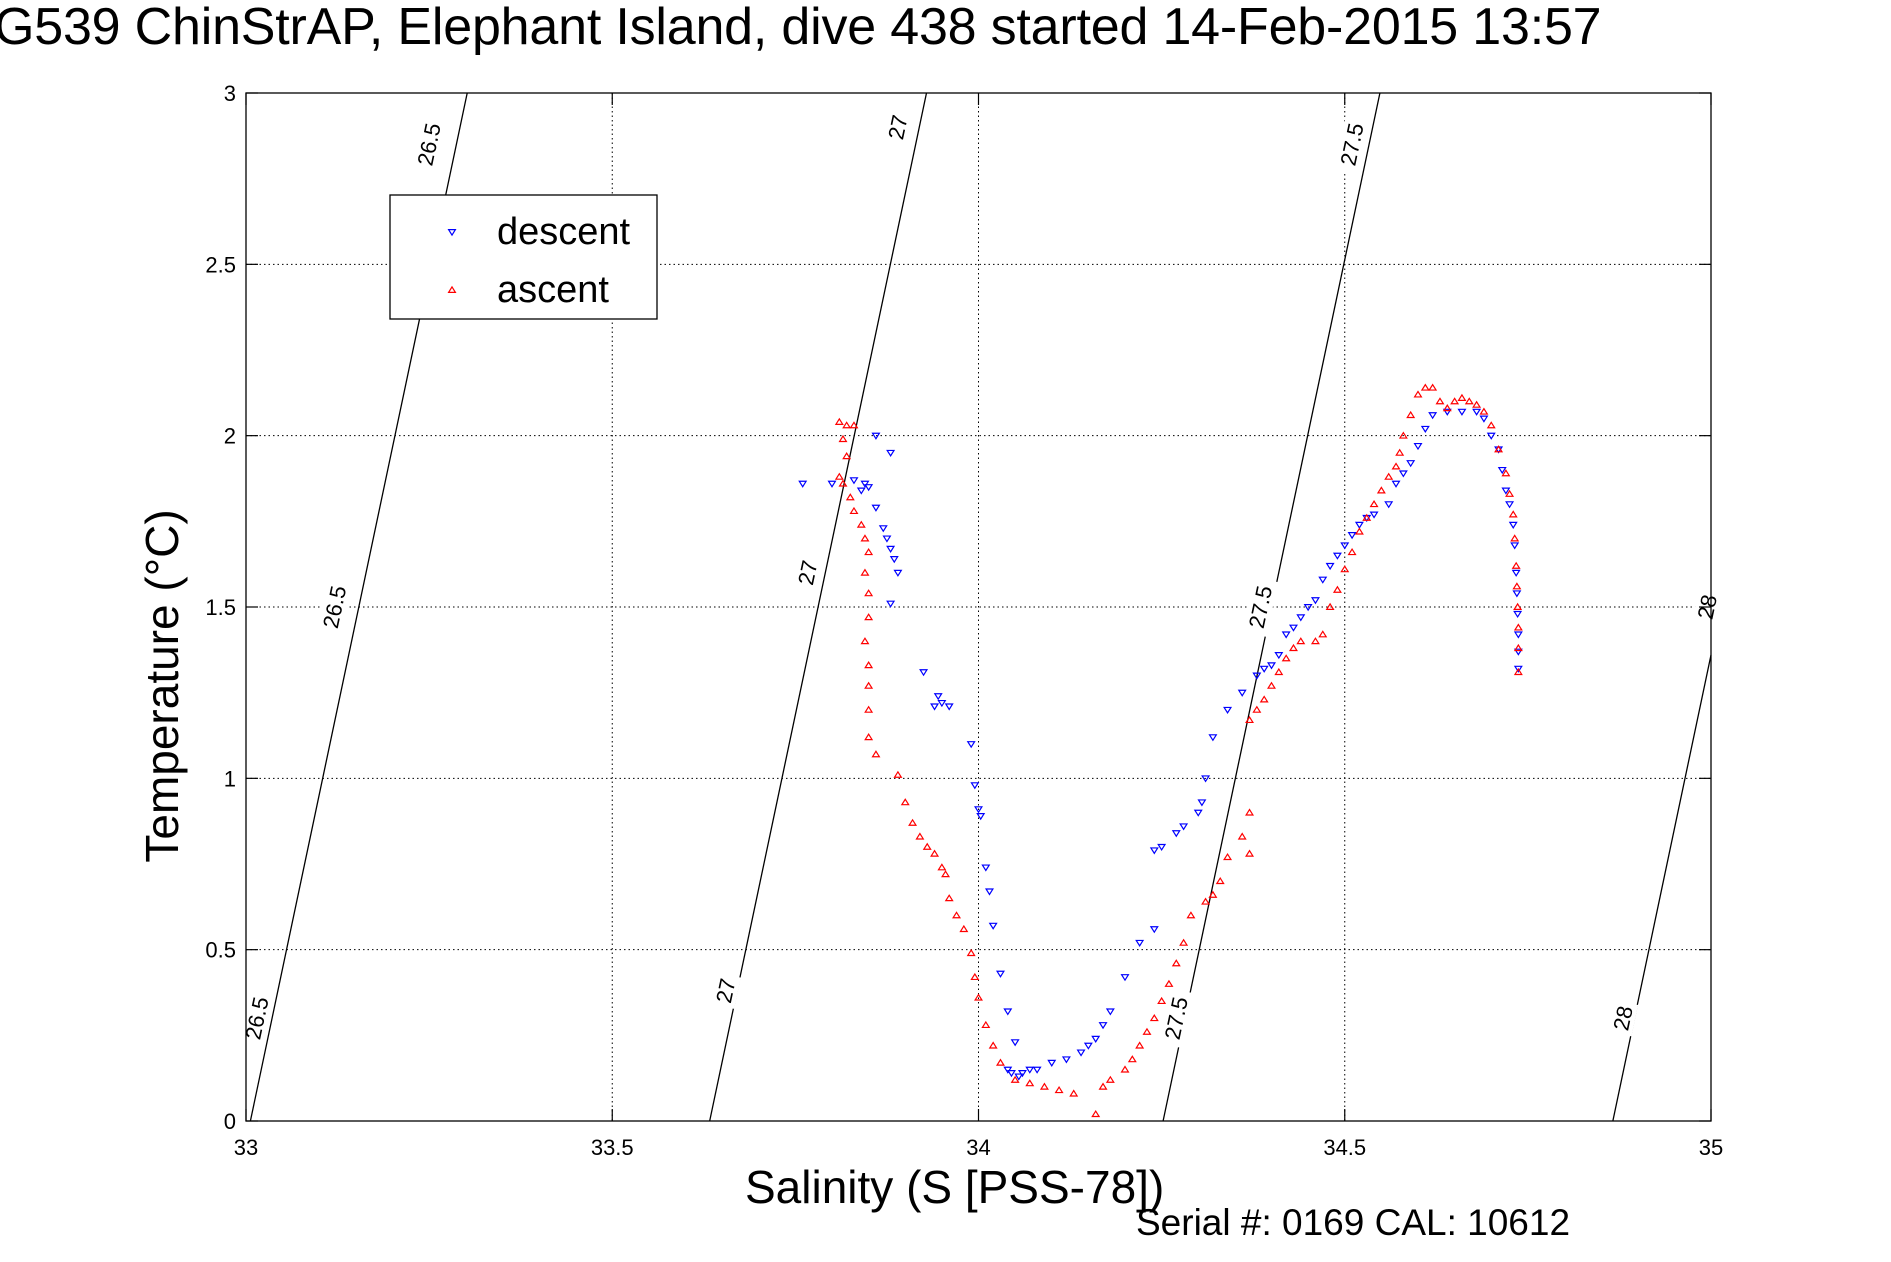  Describe the element at coordinates (1351, 144) in the screenshot. I see `svg-text: 27.5` at that location.